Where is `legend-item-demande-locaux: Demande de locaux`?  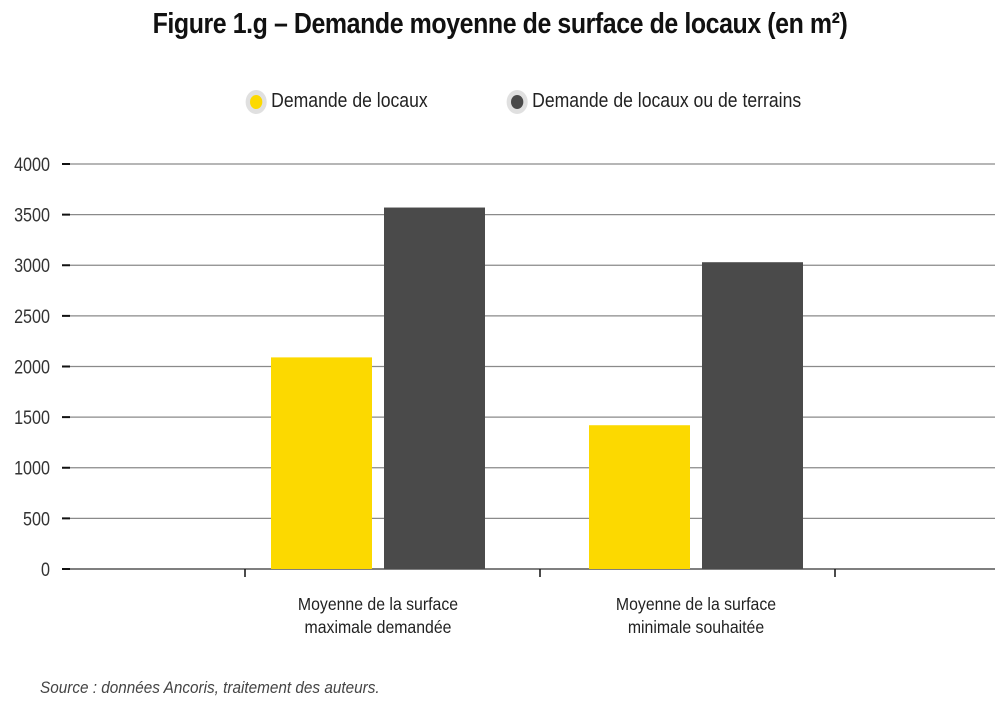
legend-item-demande-locaux: Demande de locaux is located at coordinates (339, 101).